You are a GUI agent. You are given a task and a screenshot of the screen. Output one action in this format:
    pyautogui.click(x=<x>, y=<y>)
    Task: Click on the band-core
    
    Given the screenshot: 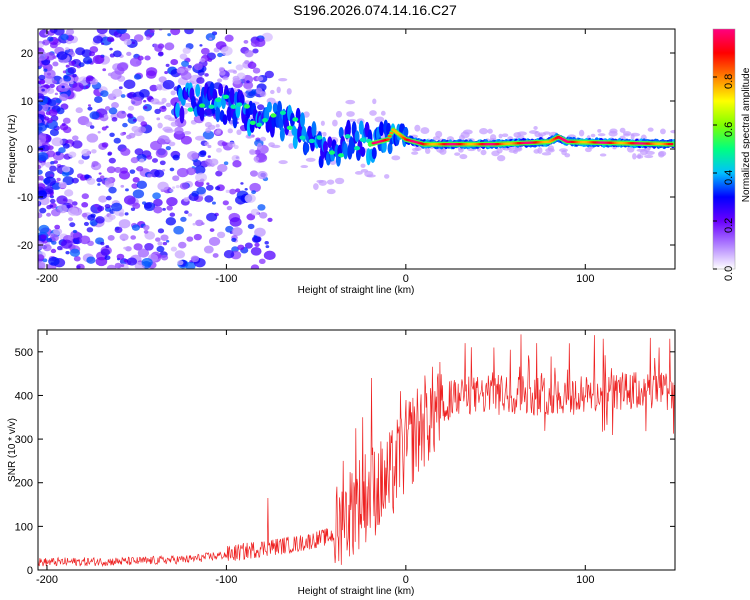 What is the action you would take?
    pyautogui.click(x=387, y=139)
    